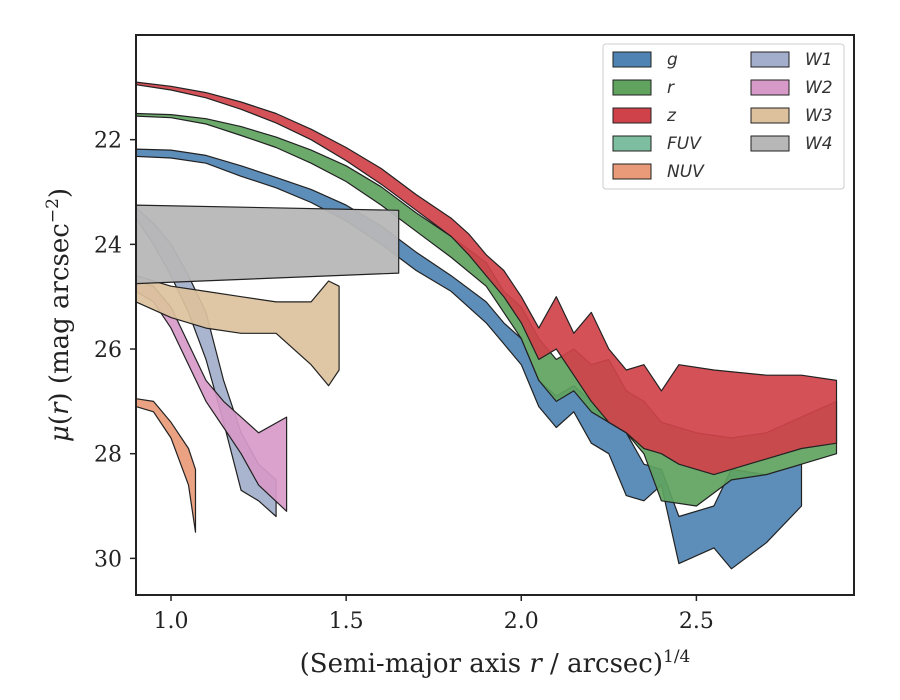 The height and width of the screenshot is (700, 900). I want to click on x-tick-label: 1.0, so click(171, 621).